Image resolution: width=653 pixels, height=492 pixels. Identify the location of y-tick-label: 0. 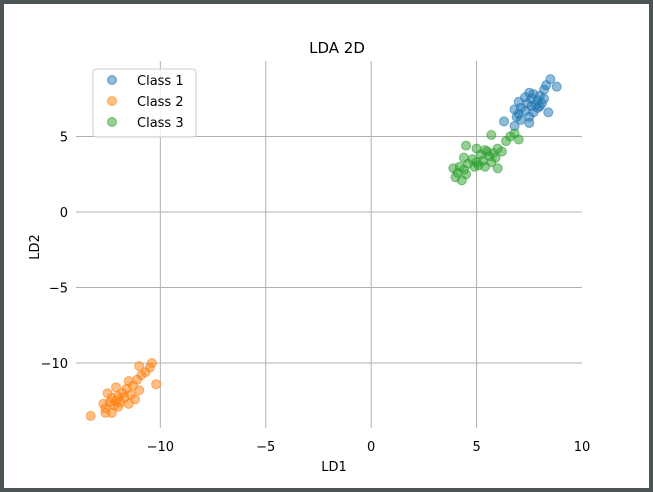
(64, 213).